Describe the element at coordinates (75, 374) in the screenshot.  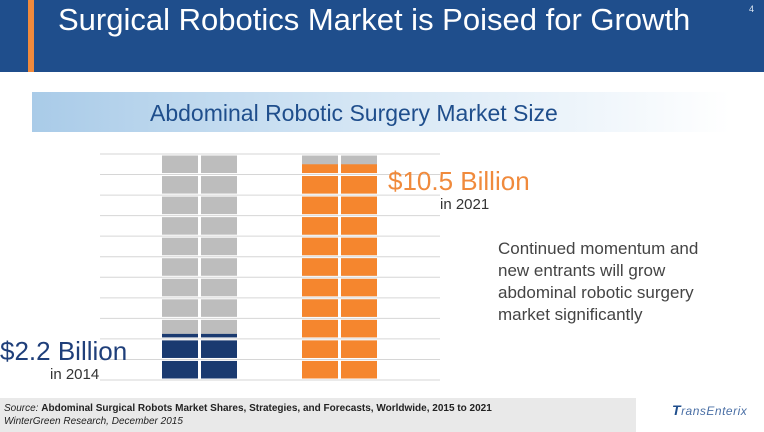
I see `year-label-2014: in 2014` at that location.